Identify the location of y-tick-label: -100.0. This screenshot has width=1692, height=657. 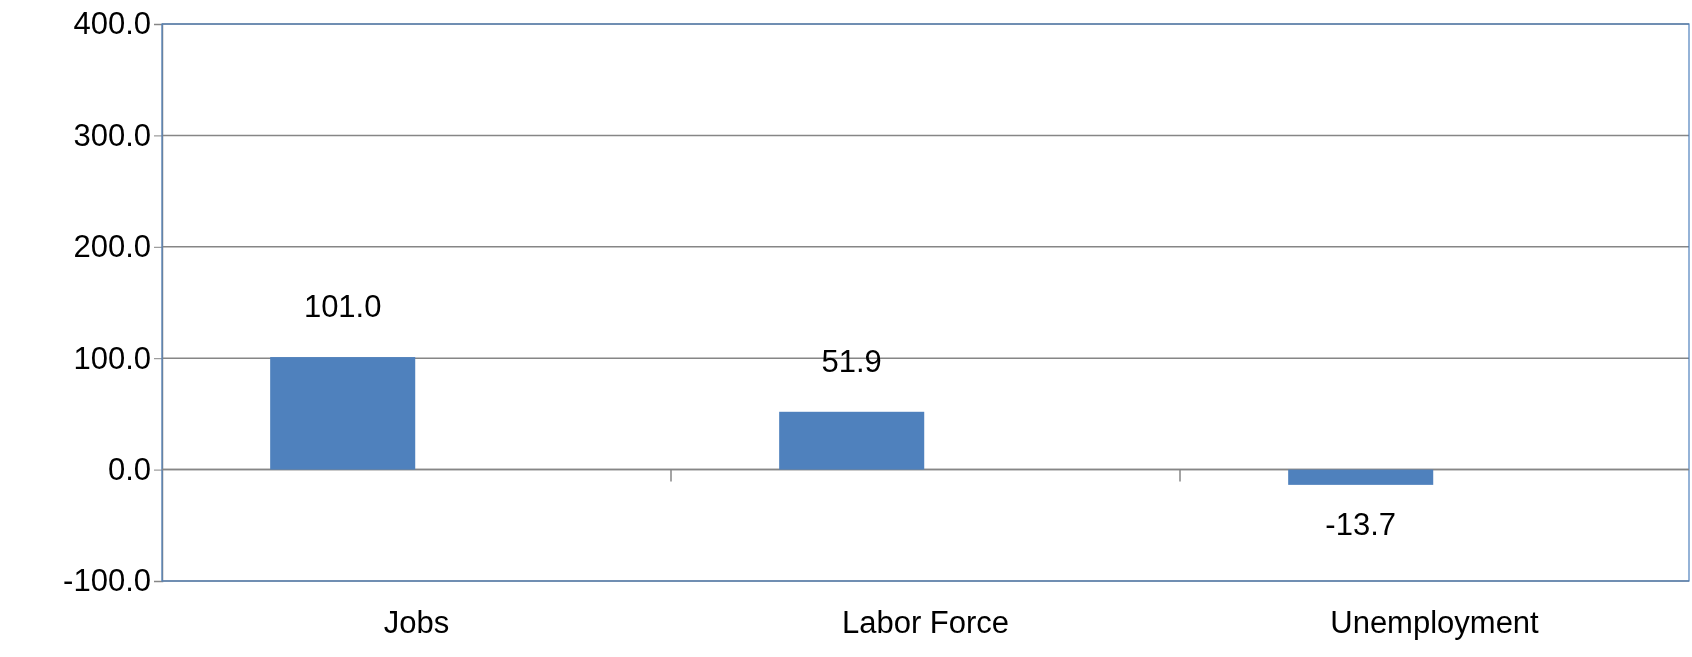
(107, 581).